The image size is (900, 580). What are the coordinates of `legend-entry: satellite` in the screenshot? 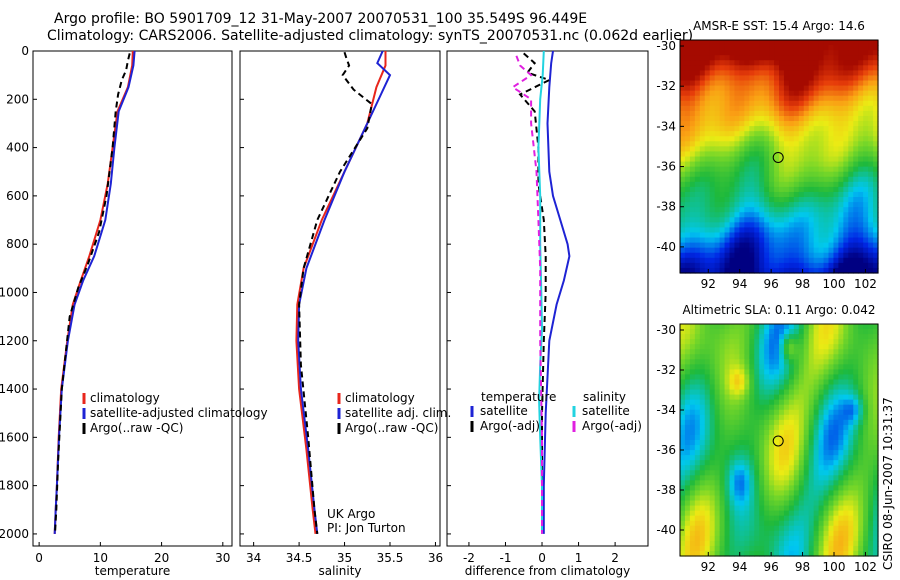 It's located at (504, 411).